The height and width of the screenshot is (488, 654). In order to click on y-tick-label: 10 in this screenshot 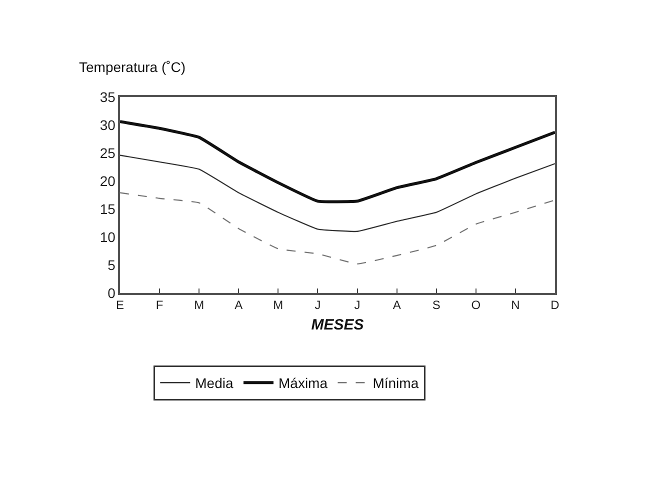, I will do `click(108, 236)`.